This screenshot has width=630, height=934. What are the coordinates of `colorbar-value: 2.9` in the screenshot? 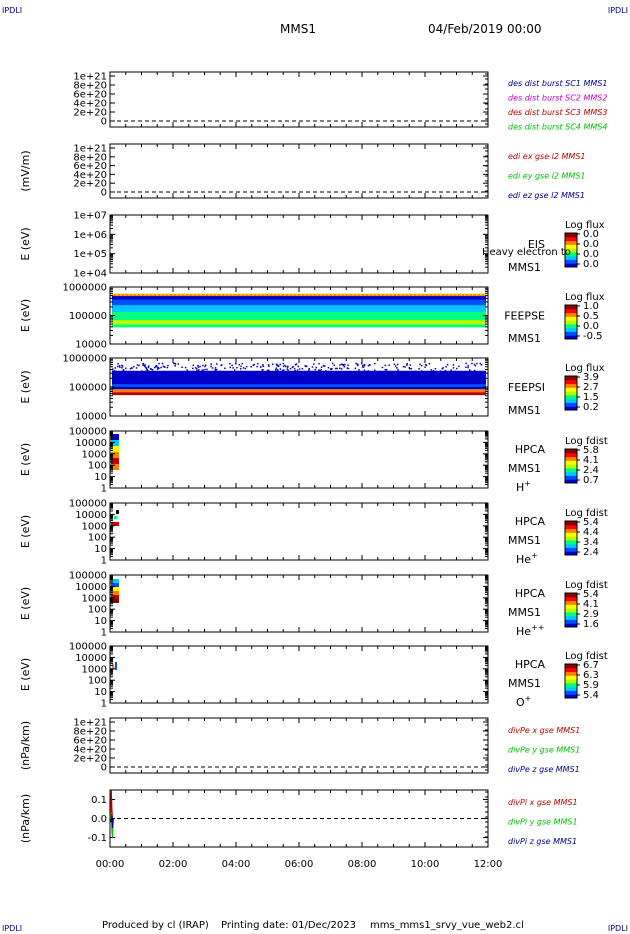 It's located at (591, 614).